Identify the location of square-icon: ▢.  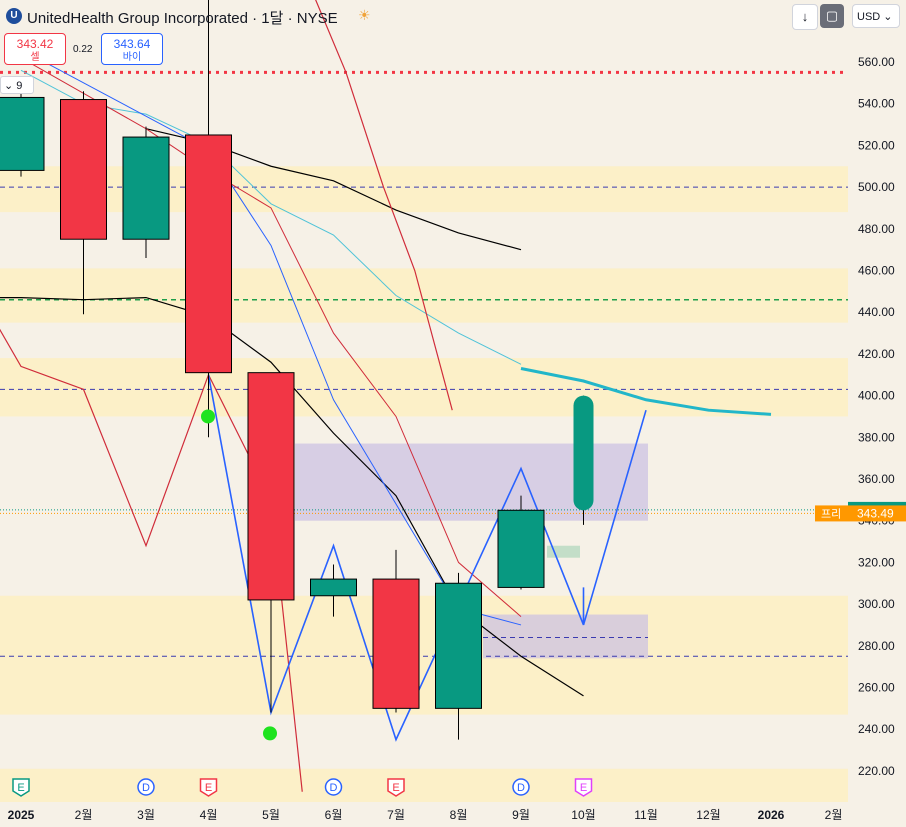
(832, 16).